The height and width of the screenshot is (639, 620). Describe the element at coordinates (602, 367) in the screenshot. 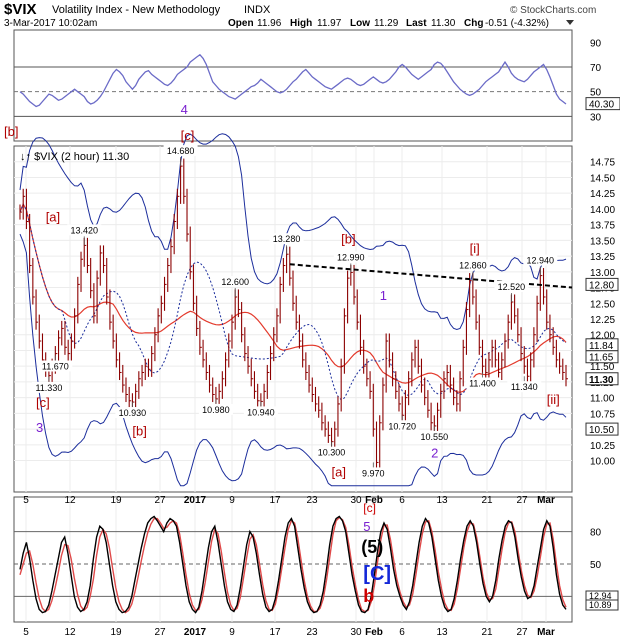

I see `price-tick-label: 11.50` at that location.